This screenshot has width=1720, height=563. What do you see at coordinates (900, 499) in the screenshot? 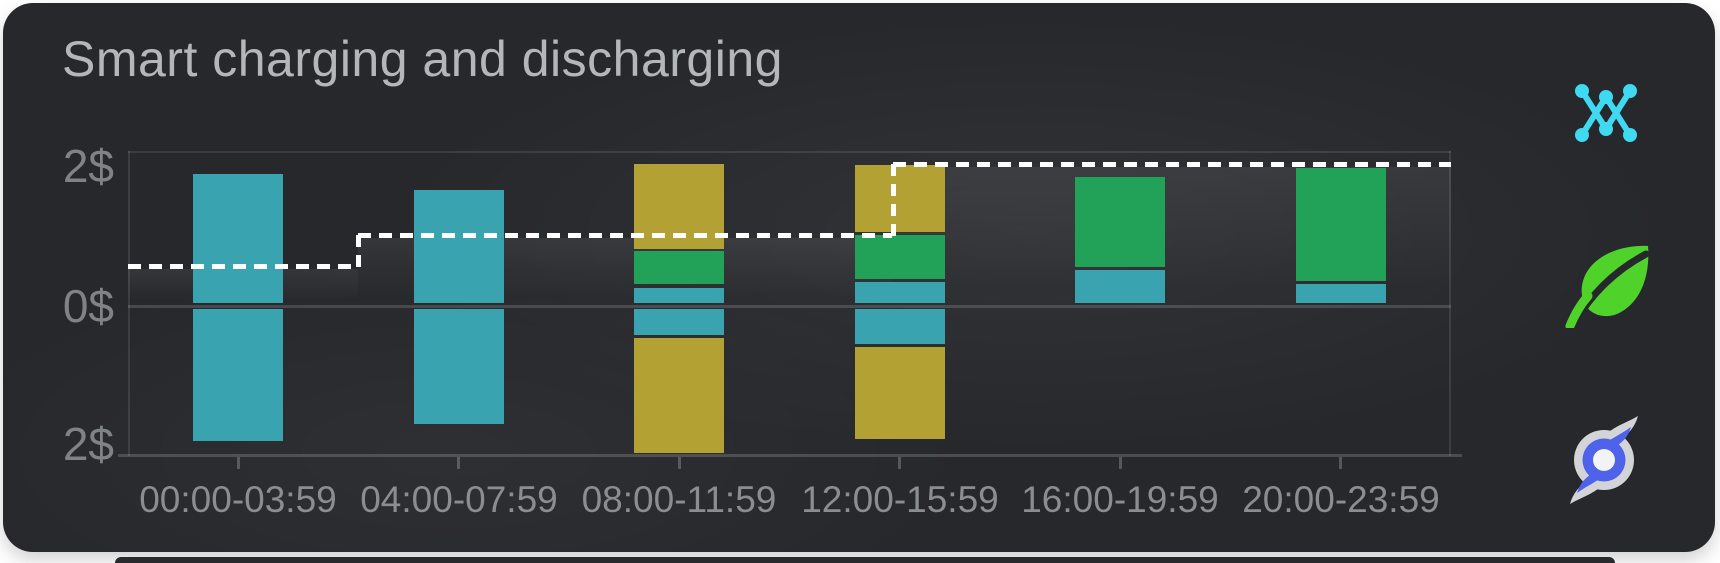
I see `x-axis-label: 12:00-15:59` at bounding box center [900, 499].